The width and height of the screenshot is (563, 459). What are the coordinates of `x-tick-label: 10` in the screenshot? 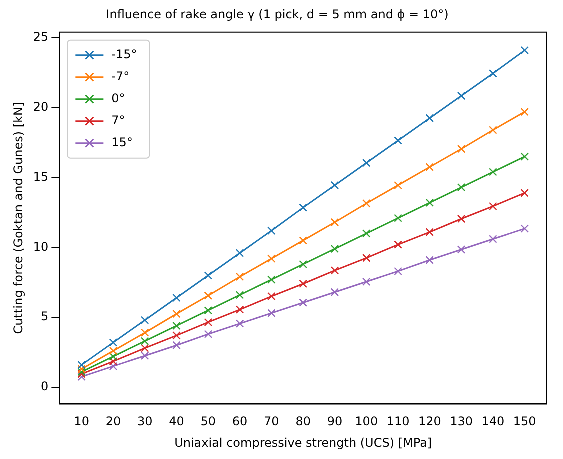 It's located at (82, 421).